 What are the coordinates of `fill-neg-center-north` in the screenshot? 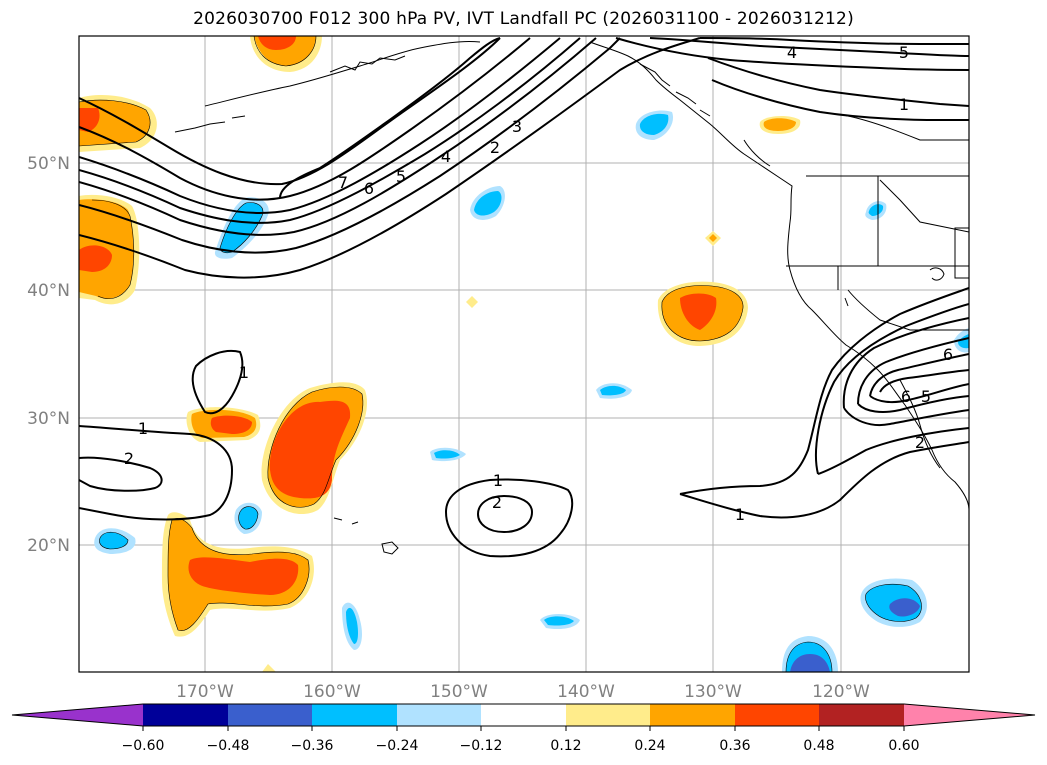 It's located at (678, 165).